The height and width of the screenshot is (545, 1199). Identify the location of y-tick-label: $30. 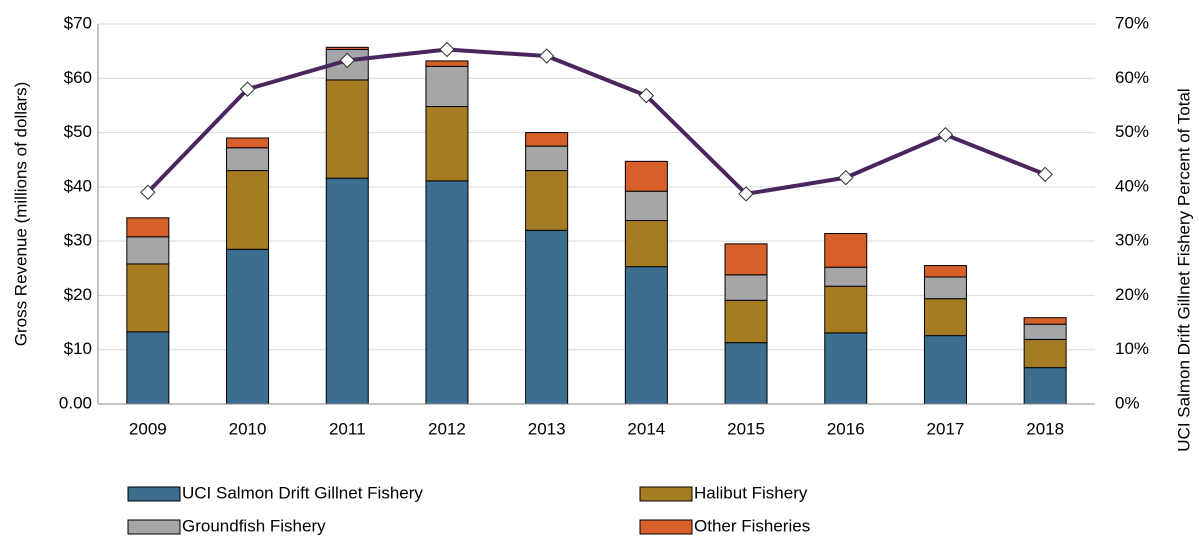
(78, 240).